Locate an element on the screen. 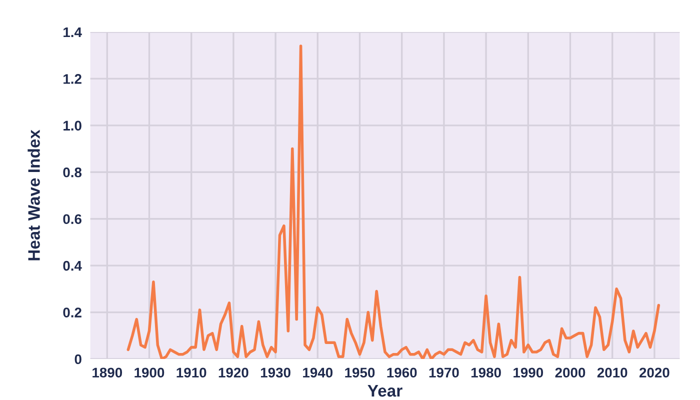 The image size is (700, 400). x-tick-label: 1940 is located at coordinates (318, 373).